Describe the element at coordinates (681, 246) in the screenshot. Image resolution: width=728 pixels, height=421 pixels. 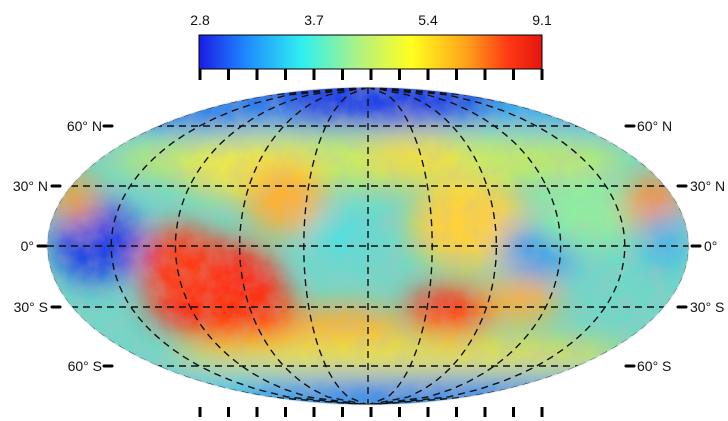
I see `latitude-labels-right: 60° N 30° N 0° 30° S 60° S` at that location.